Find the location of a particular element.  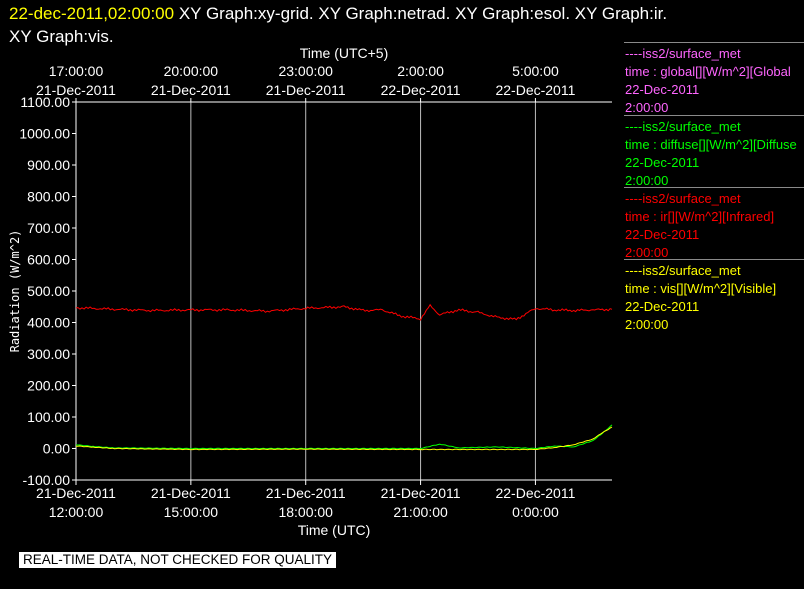

y-tick-label: 900.00 is located at coordinates (48, 165).